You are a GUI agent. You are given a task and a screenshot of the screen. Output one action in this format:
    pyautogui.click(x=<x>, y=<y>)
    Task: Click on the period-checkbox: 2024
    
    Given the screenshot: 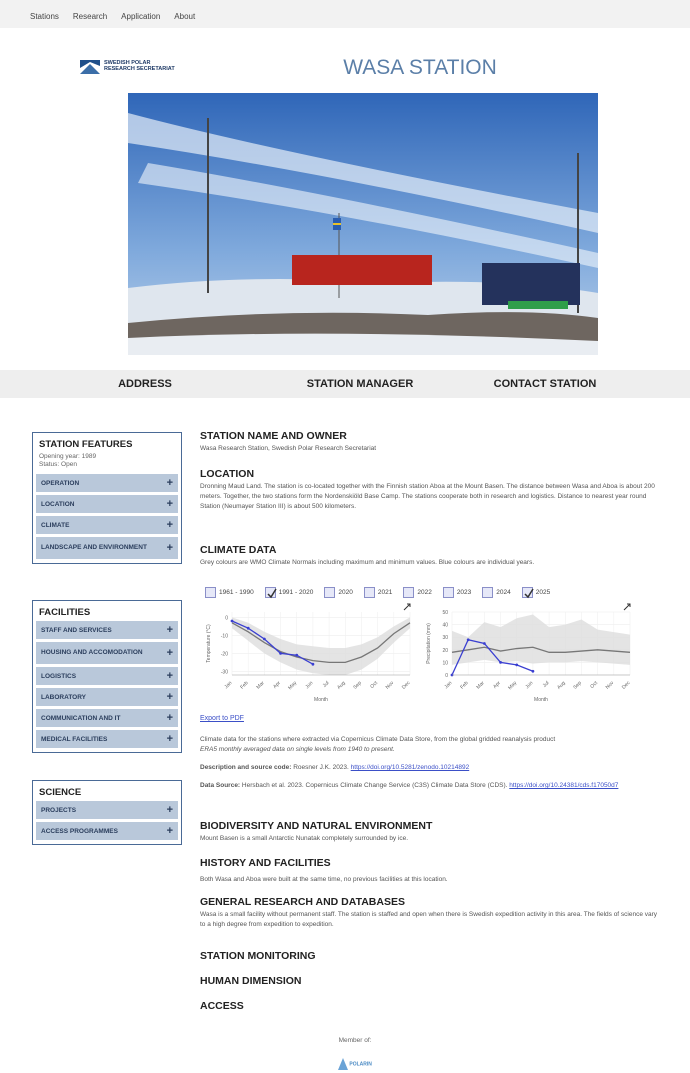 What is the action you would take?
    pyautogui.click(x=496, y=592)
    